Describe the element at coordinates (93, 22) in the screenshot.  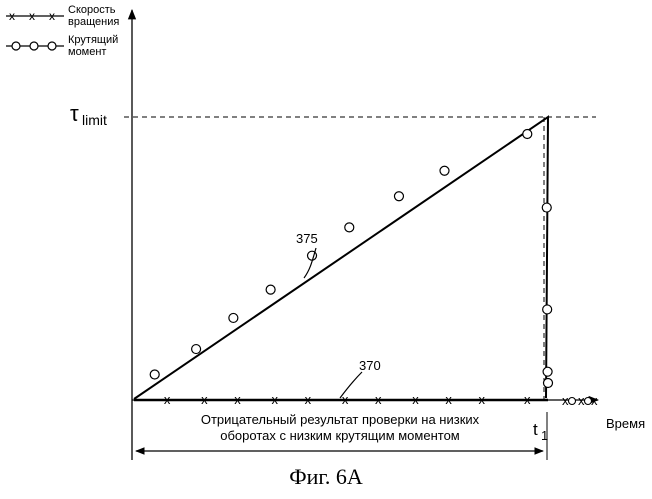
I see `legend-speed-label-2: вращения` at that location.